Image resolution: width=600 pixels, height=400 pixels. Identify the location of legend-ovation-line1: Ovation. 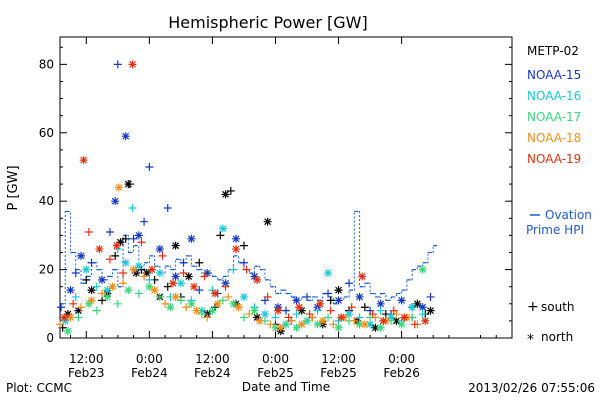
(568, 215).